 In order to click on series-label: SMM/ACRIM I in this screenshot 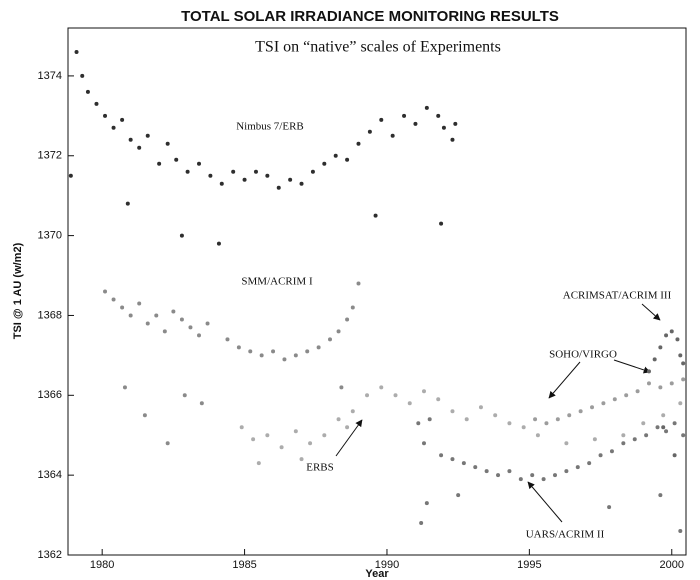, I will do `click(277, 282)`.